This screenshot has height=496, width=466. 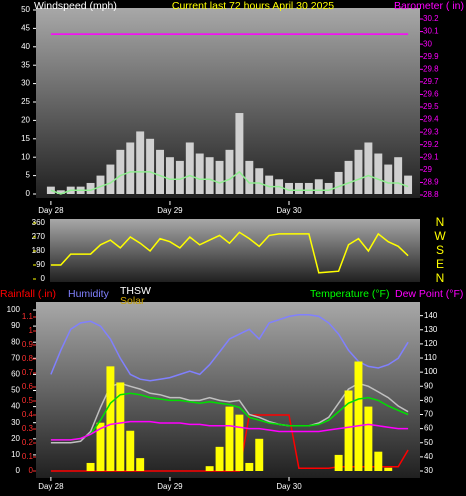 I want to click on legend-entry: Dew Point (°F), so click(x=429, y=294).